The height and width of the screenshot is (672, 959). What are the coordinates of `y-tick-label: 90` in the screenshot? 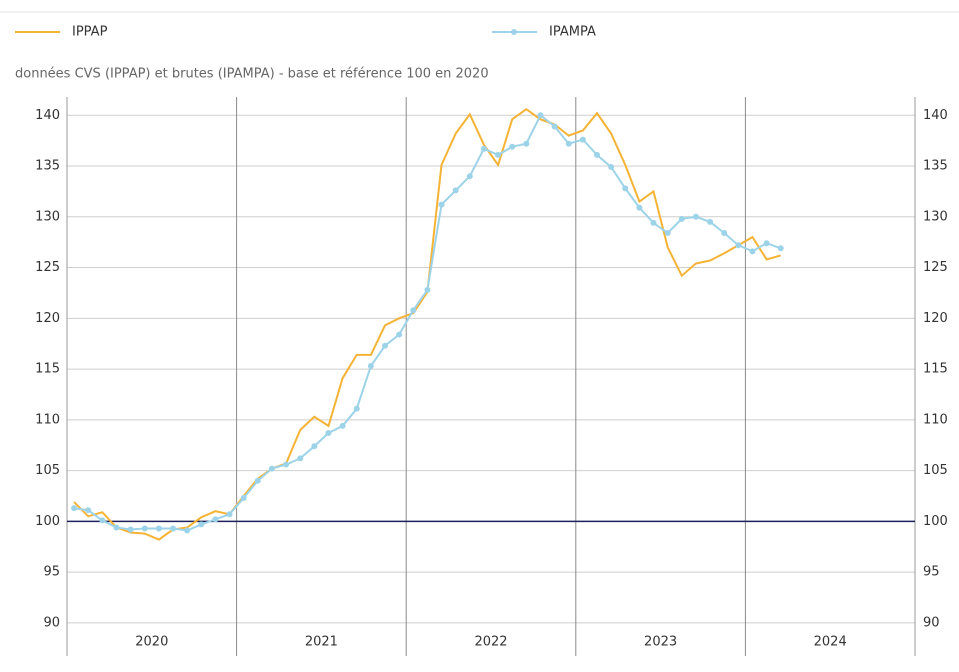 It's located at (51, 622).